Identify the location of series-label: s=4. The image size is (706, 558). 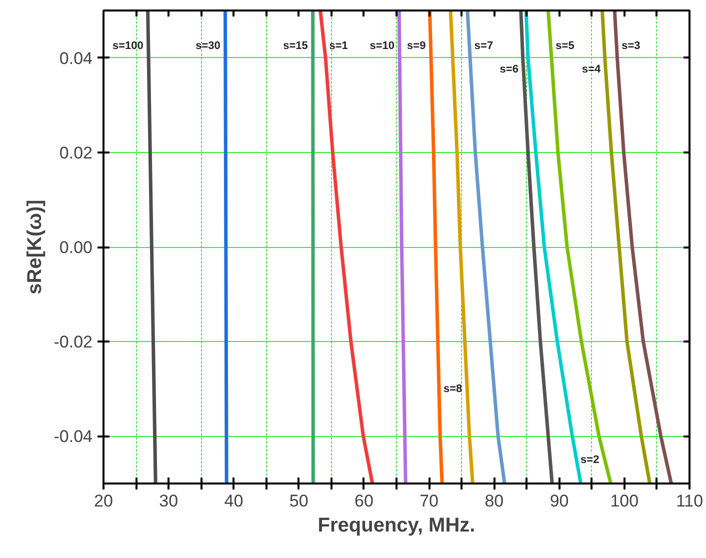
(592, 70).